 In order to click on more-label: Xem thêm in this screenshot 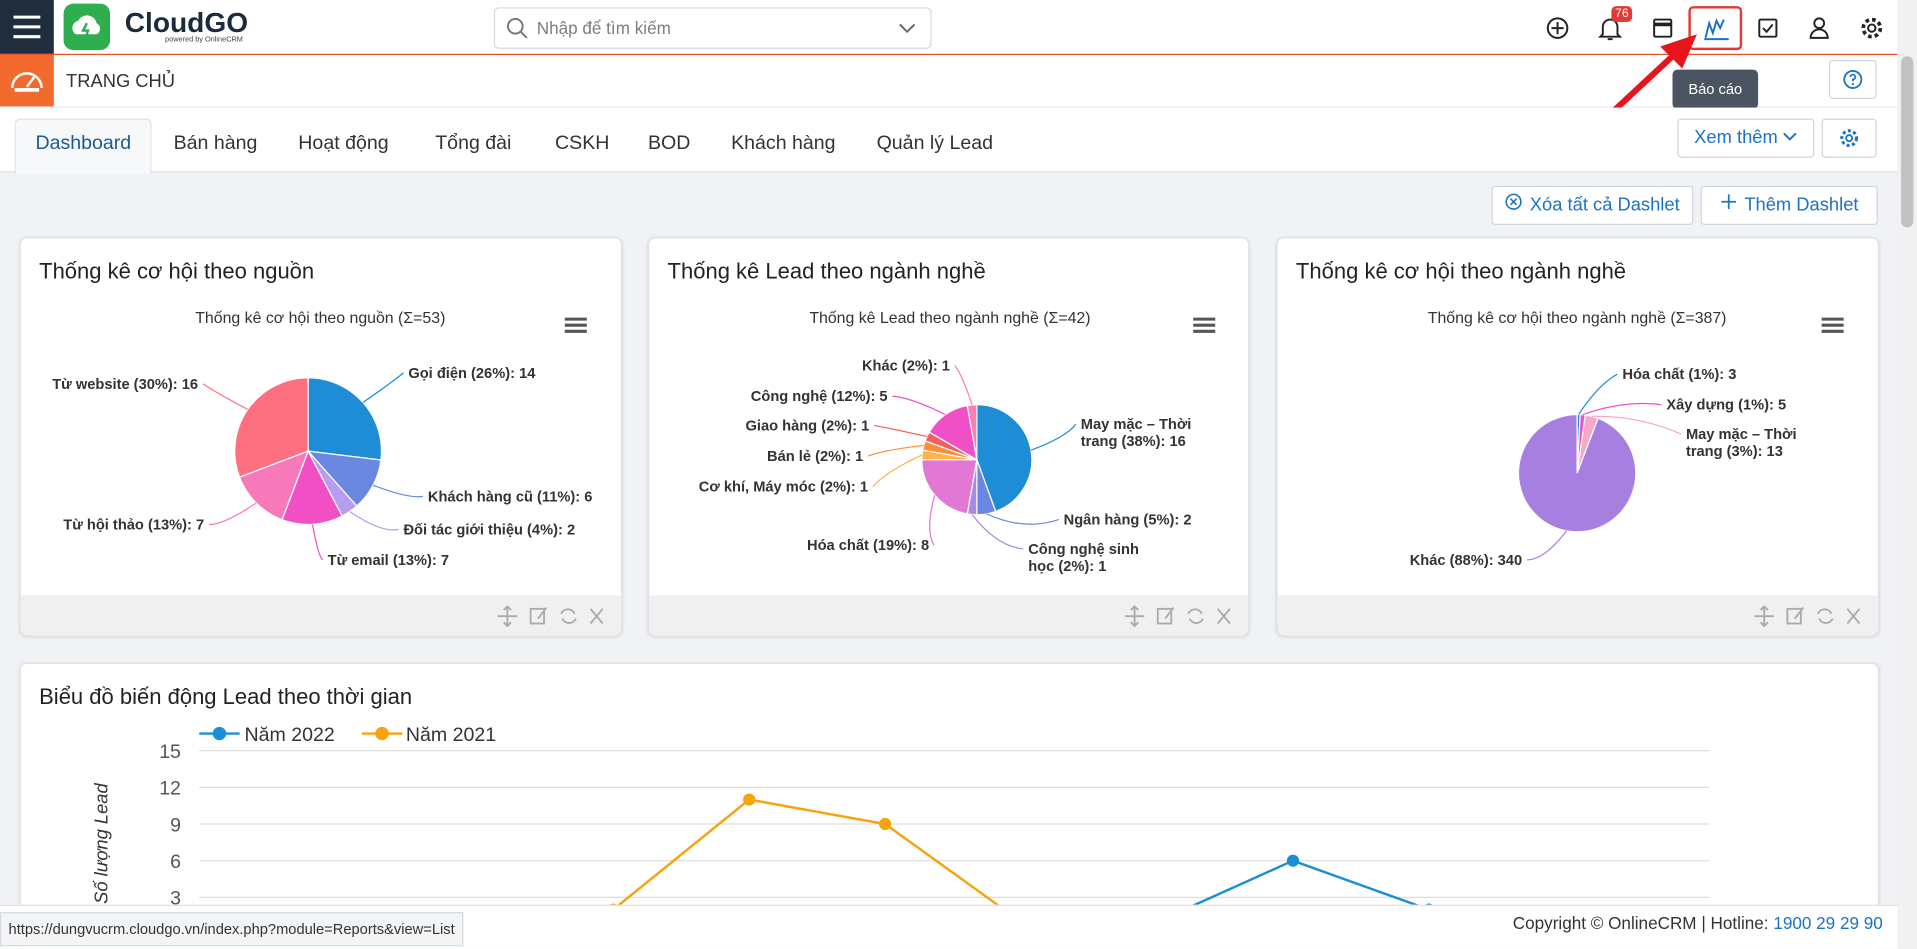, I will do `click(1736, 137)`.